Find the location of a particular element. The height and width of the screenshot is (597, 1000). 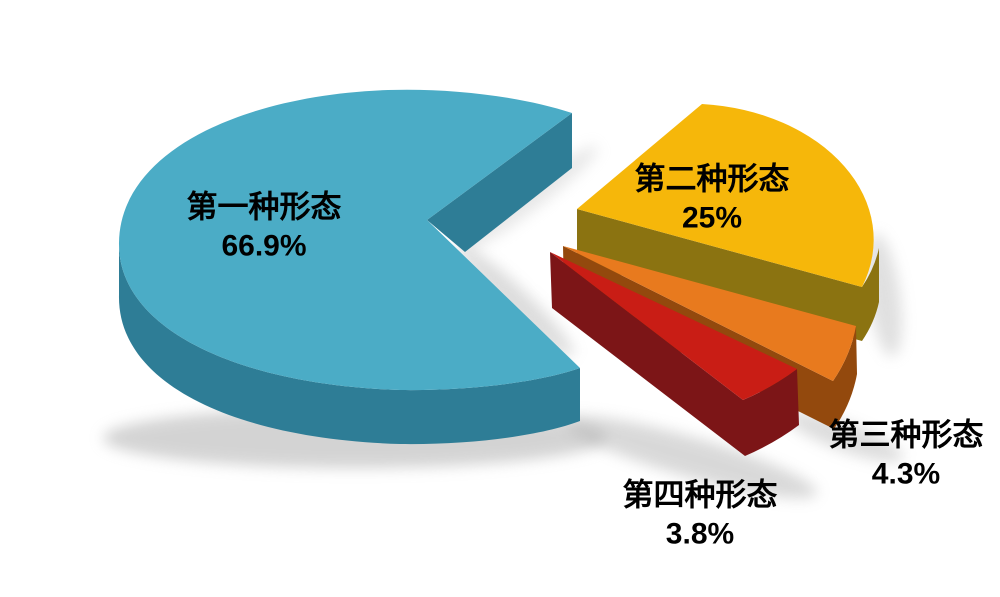

slice-red-side is located at coordinates (674, 354).